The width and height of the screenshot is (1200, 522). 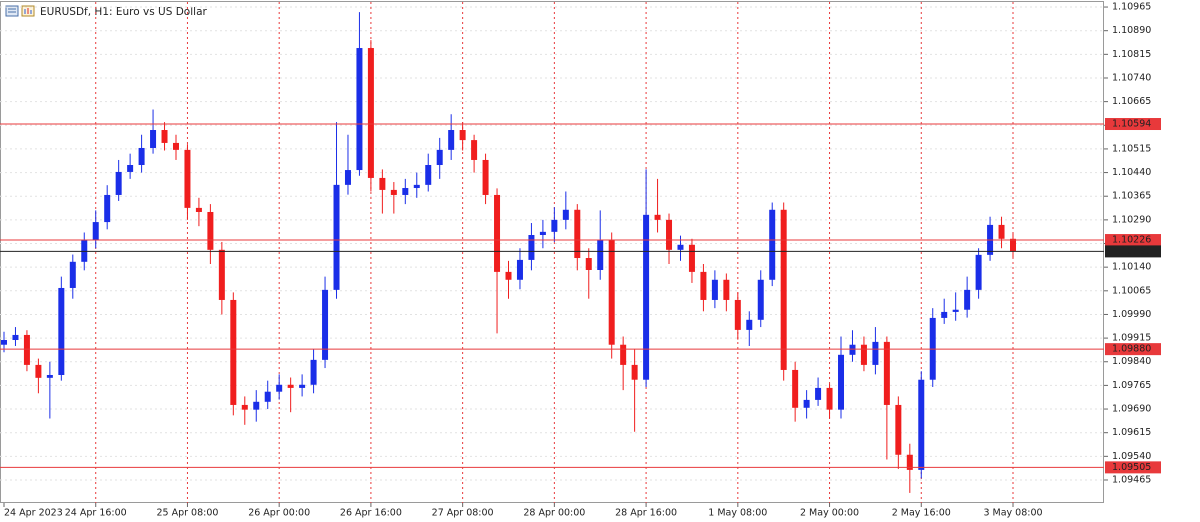 I want to click on y-tick-label: 1.09615, so click(x=1131, y=432).